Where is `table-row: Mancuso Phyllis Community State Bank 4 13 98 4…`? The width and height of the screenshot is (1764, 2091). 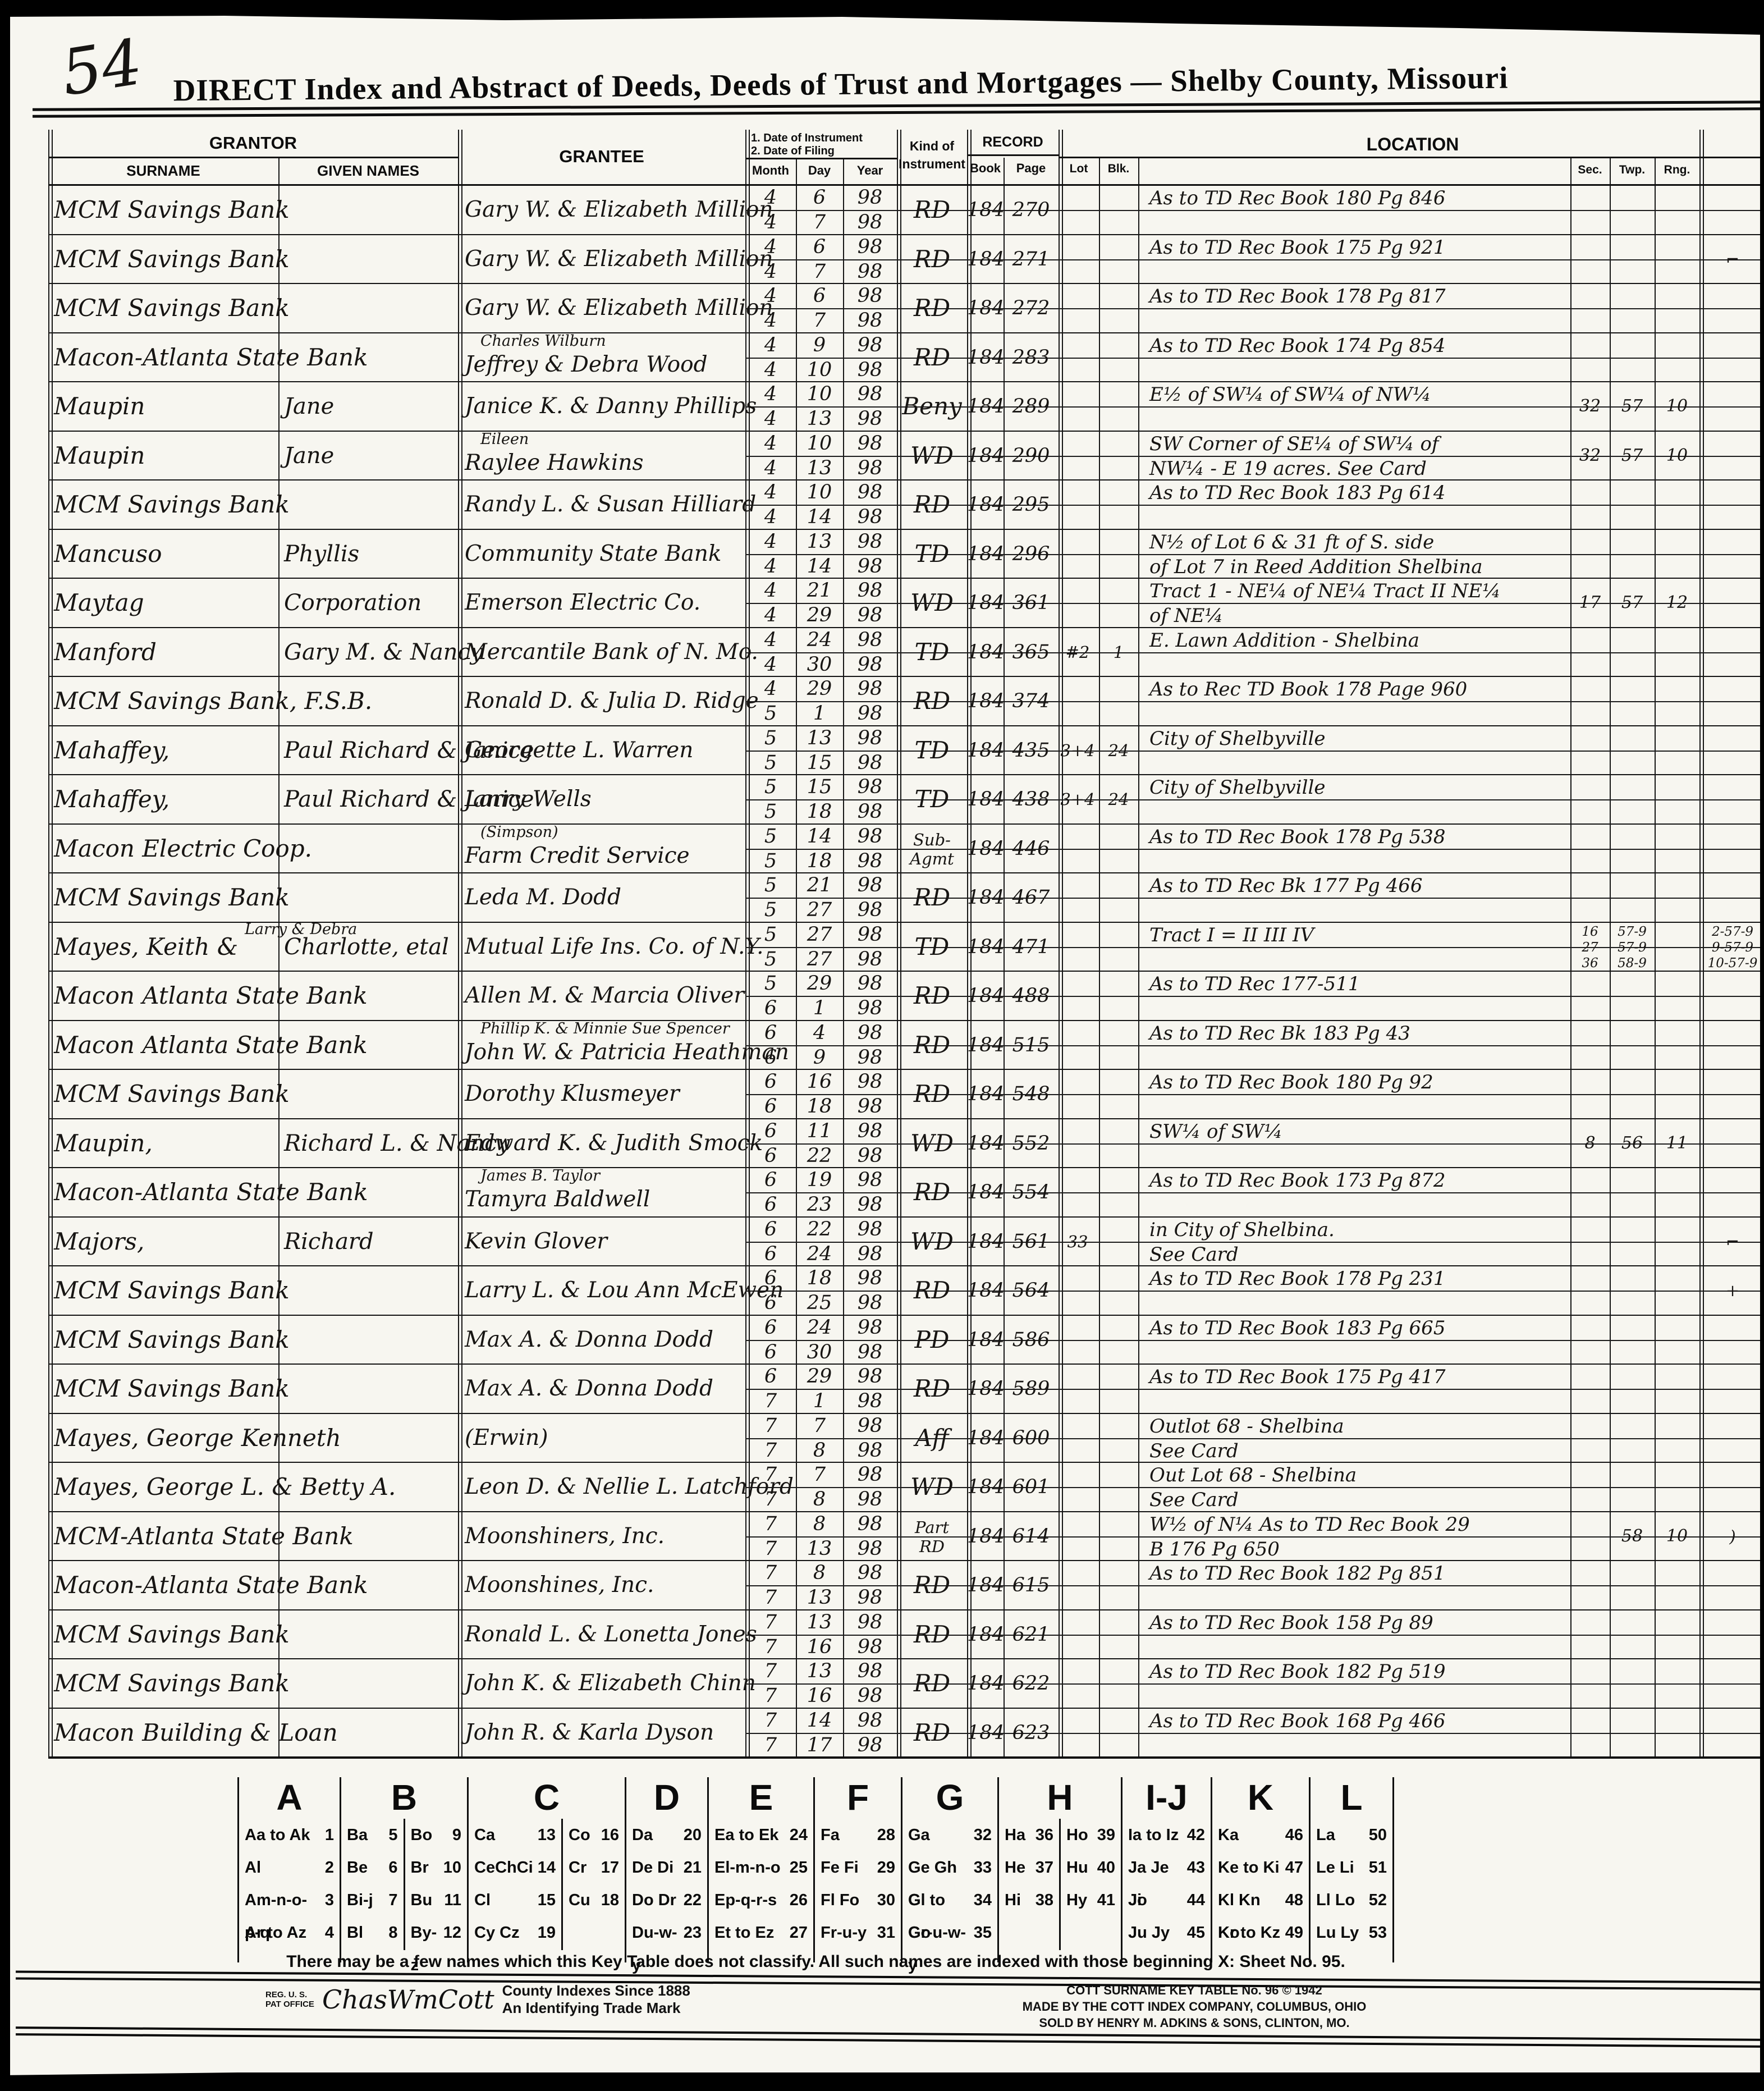
table-row: Mancuso Phyllis Community State Bank 4 13 98 4… is located at coordinates (906, 555).